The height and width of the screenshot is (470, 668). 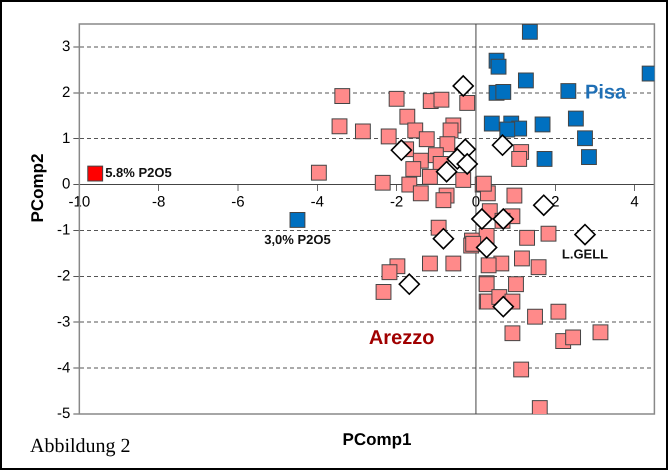 What do you see at coordinates (66, 47) in the screenshot?
I see `y-tick-label: 3` at bounding box center [66, 47].